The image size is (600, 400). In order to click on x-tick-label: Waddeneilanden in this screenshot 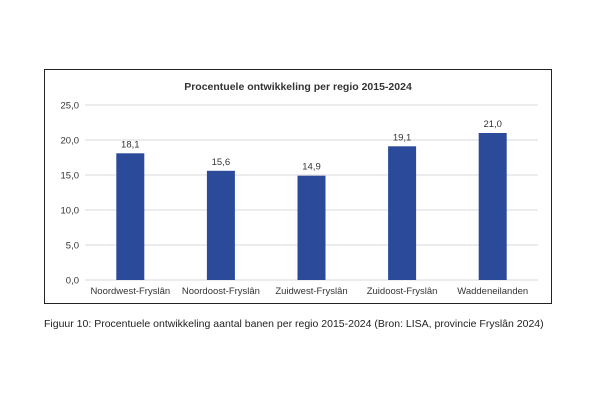, I will do `click(492, 291)`.